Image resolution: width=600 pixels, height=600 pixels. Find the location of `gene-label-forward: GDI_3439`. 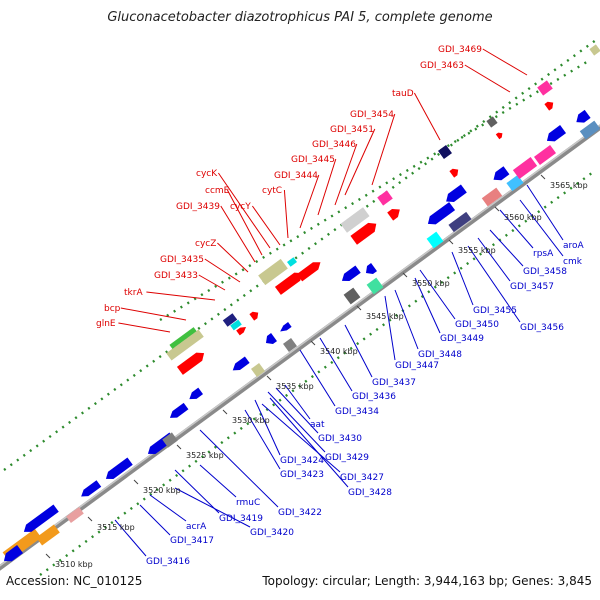

gene-label-forward: GDI_3439 is located at coordinates (198, 207).